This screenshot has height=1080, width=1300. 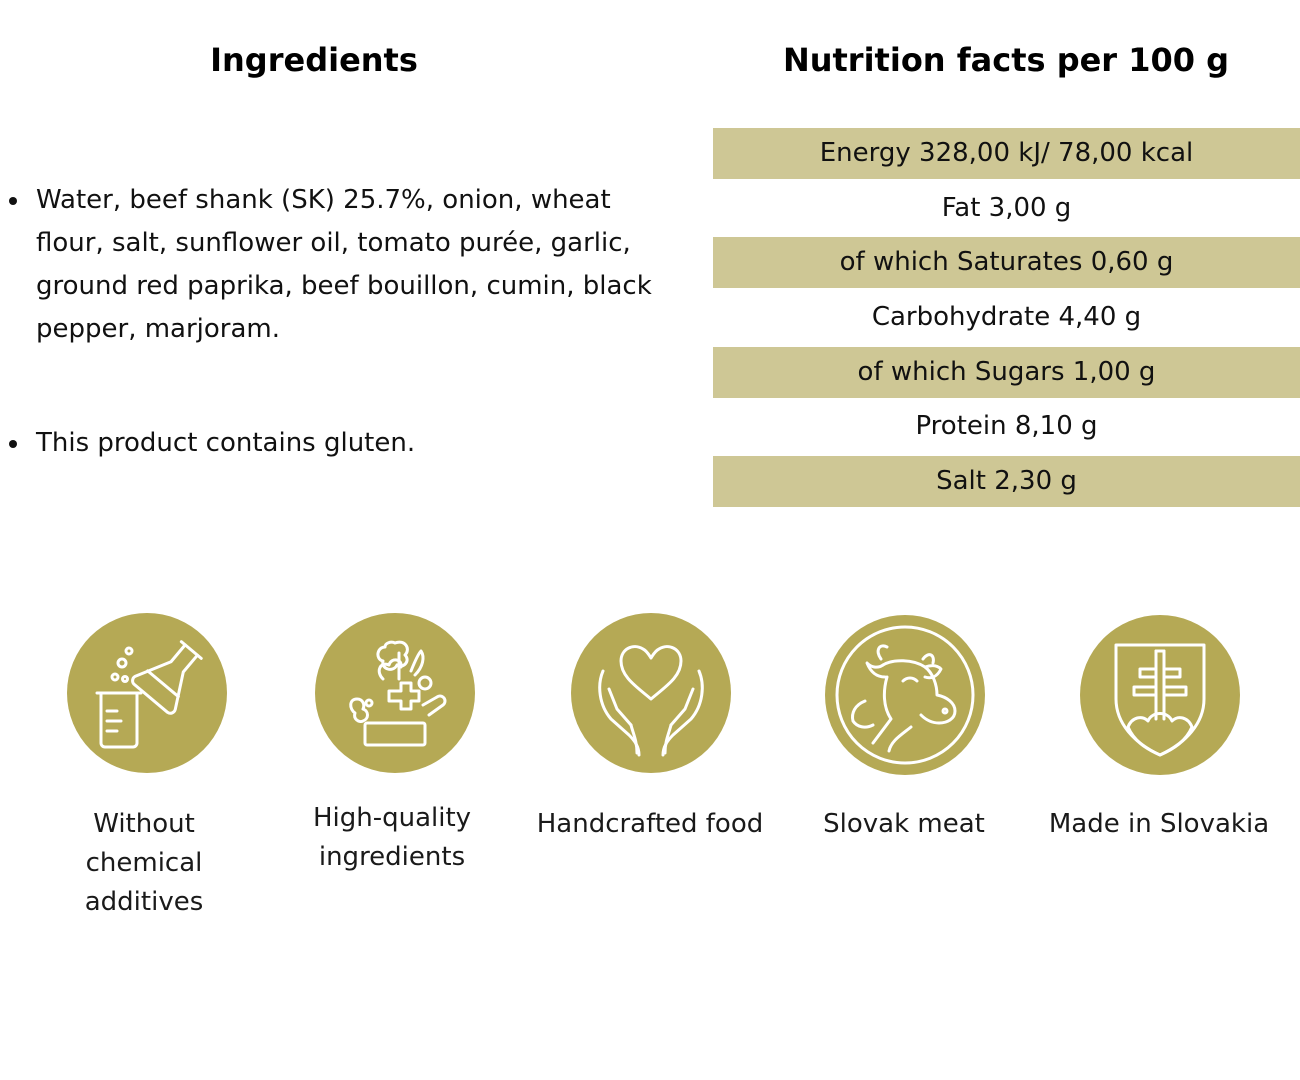 What do you see at coordinates (1160, 695) in the screenshot?
I see `slovak-coat-of-arms-icon` at bounding box center [1160, 695].